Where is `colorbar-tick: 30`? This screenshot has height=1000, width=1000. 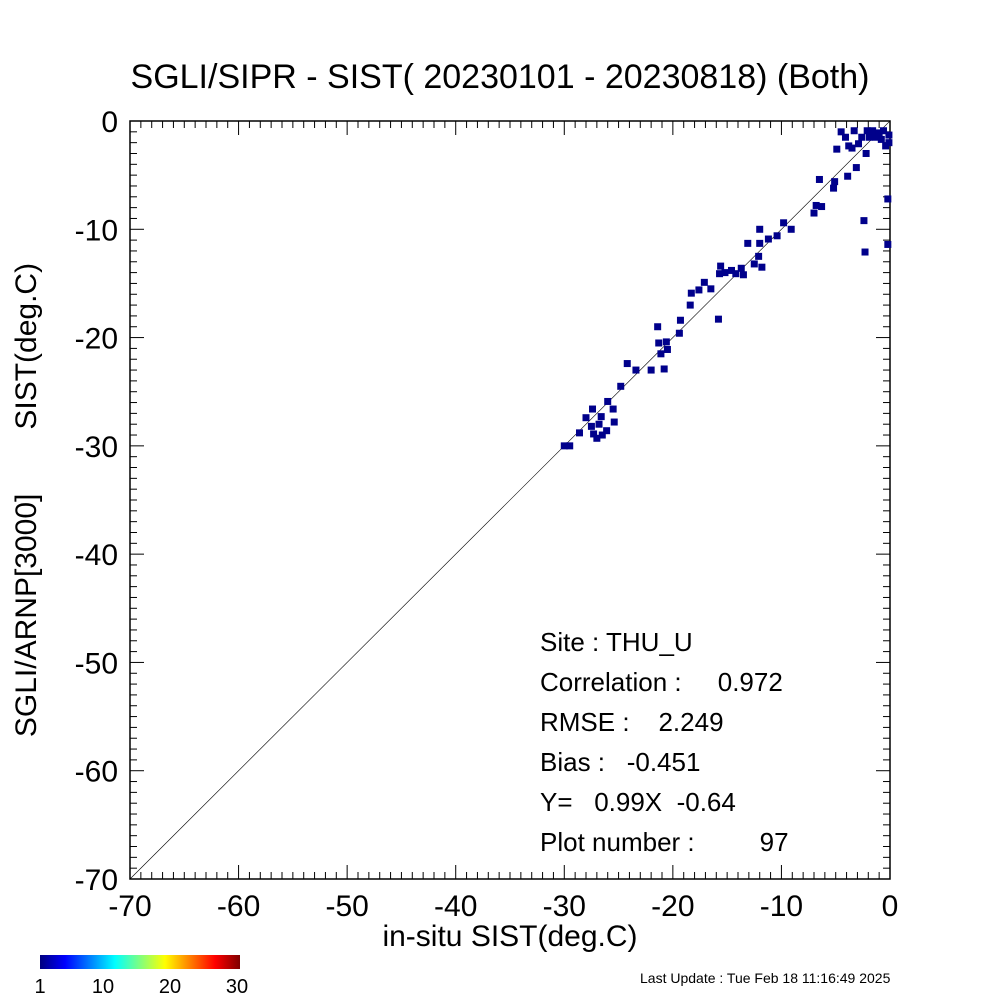 colorbar-tick: 30 is located at coordinates (237, 987).